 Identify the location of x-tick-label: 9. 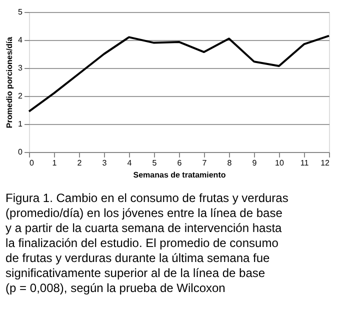
(255, 163).